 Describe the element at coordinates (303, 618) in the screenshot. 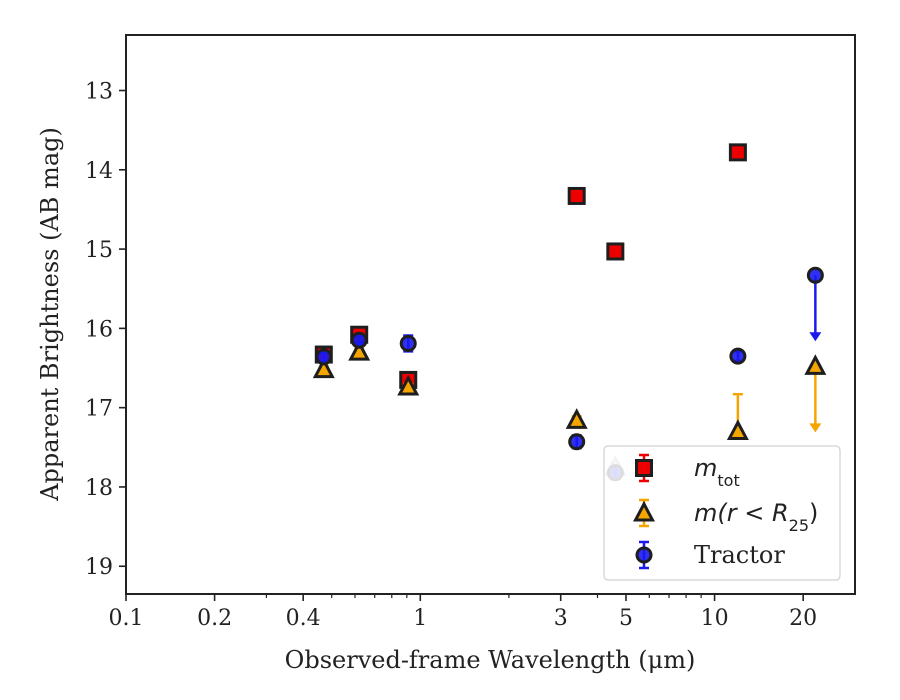

I see `x-tick-label: 0.4` at that location.